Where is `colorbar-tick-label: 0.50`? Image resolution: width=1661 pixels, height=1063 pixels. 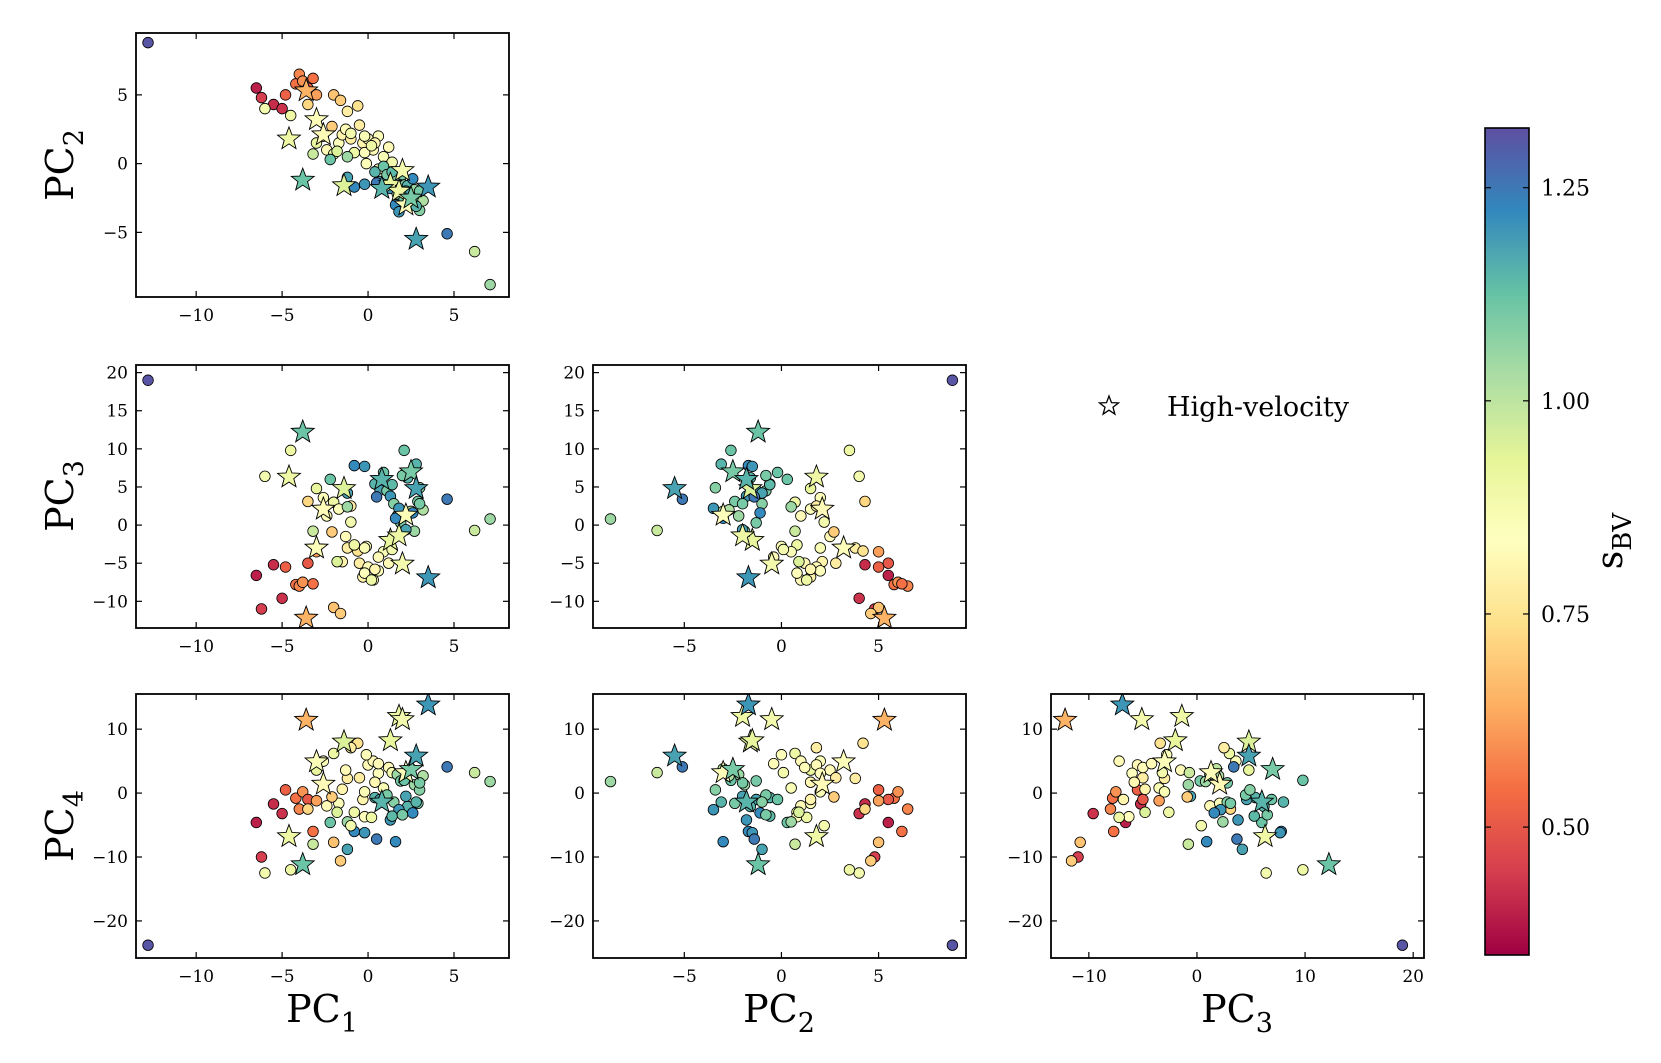 colorbar-tick-label: 0.50 is located at coordinates (1565, 828).